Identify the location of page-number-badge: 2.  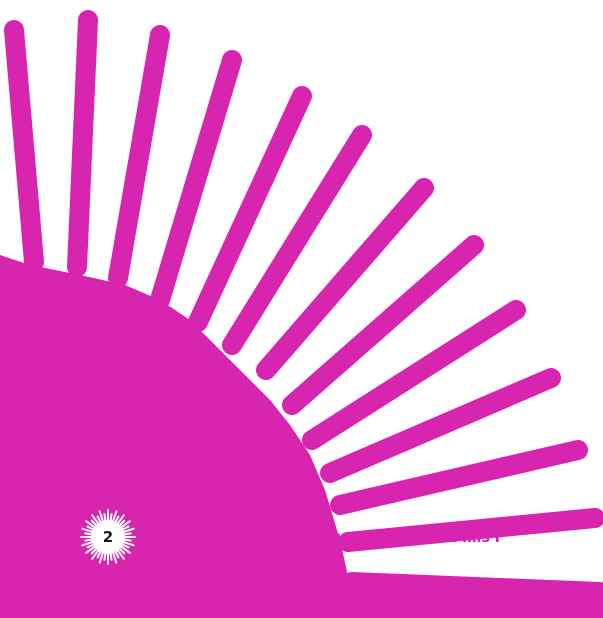
(108, 537).